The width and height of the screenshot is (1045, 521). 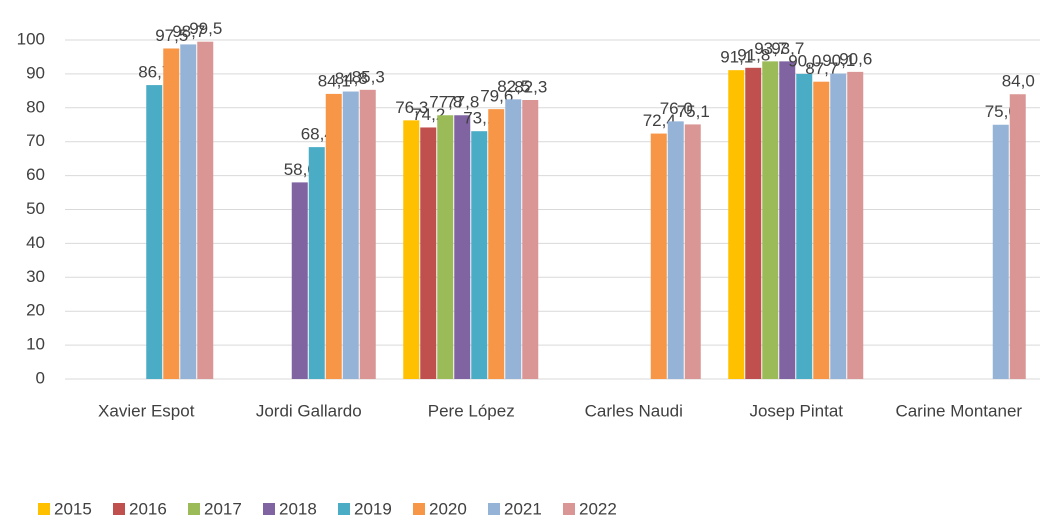 I want to click on data-label: 79,6, so click(x=496, y=96).